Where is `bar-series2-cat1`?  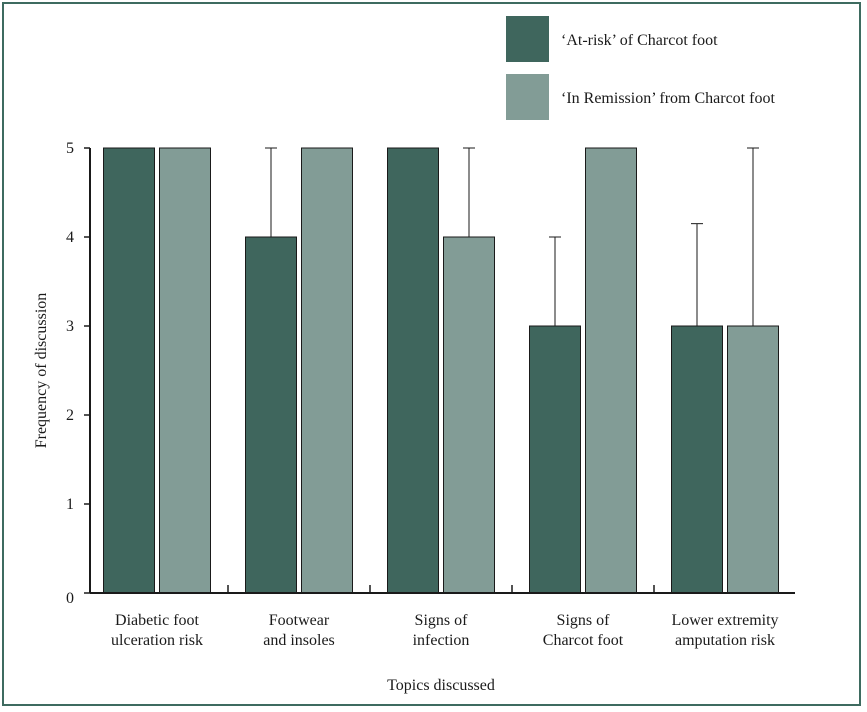 bar-series2-cat1 is located at coordinates (185, 370).